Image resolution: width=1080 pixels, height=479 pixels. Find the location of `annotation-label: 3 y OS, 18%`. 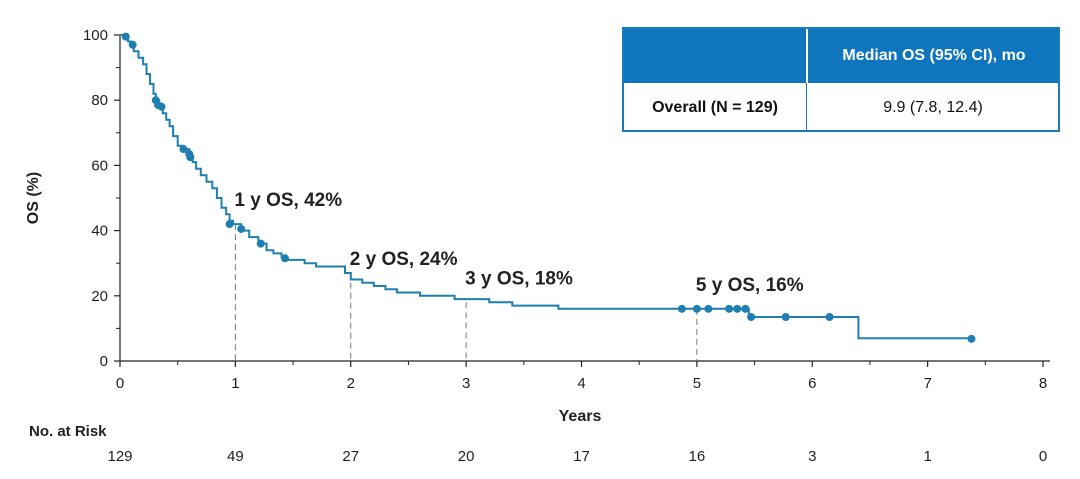

annotation-label: 3 y OS, 18% is located at coordinates (519, 278).